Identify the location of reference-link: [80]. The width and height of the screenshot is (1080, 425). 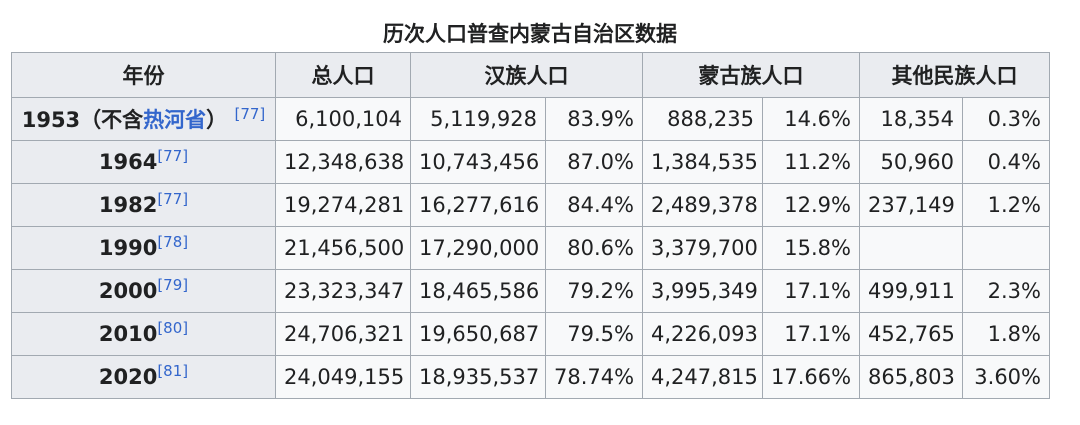
(173, 328).